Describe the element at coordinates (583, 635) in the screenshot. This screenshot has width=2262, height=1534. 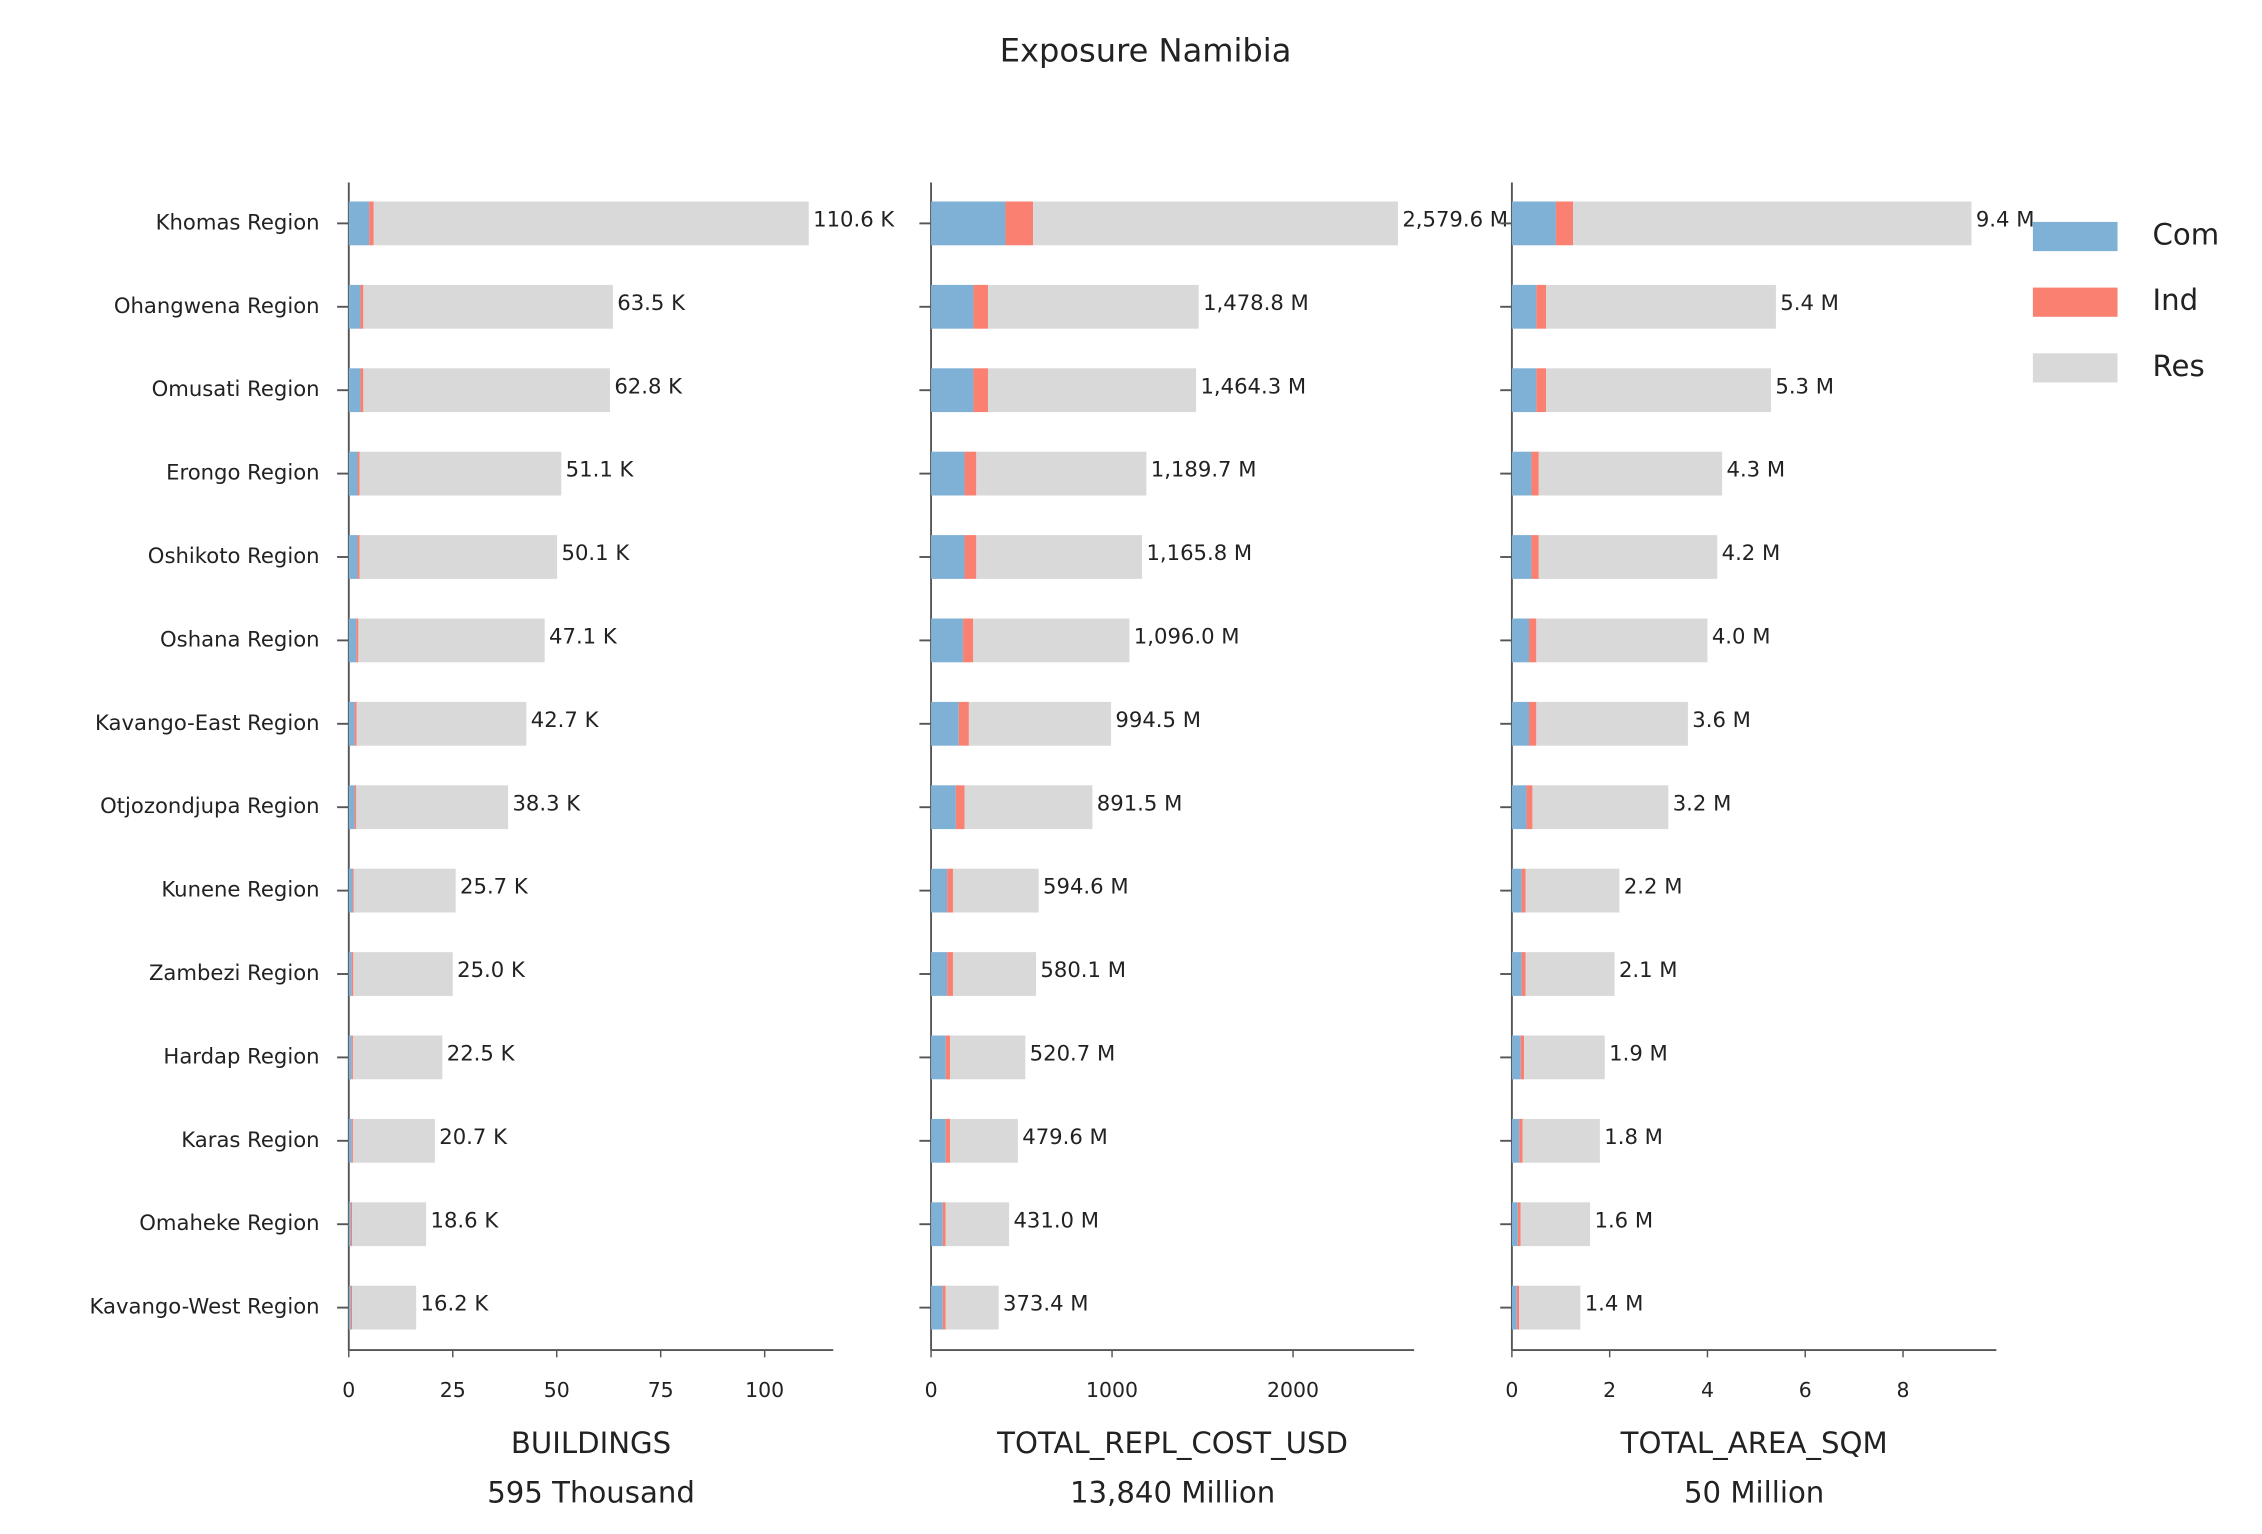
I see `total-label: 47.1 K` at that location.